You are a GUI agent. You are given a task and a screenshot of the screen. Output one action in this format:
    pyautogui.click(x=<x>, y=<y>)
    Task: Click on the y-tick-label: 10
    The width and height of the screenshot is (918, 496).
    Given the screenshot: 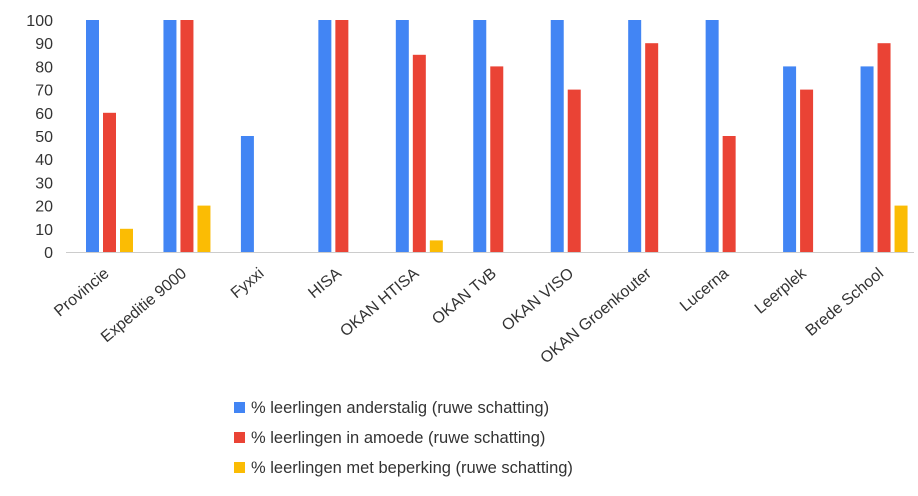 What is the action you would take?
    pyautogui.click(x=44, y=230)
    